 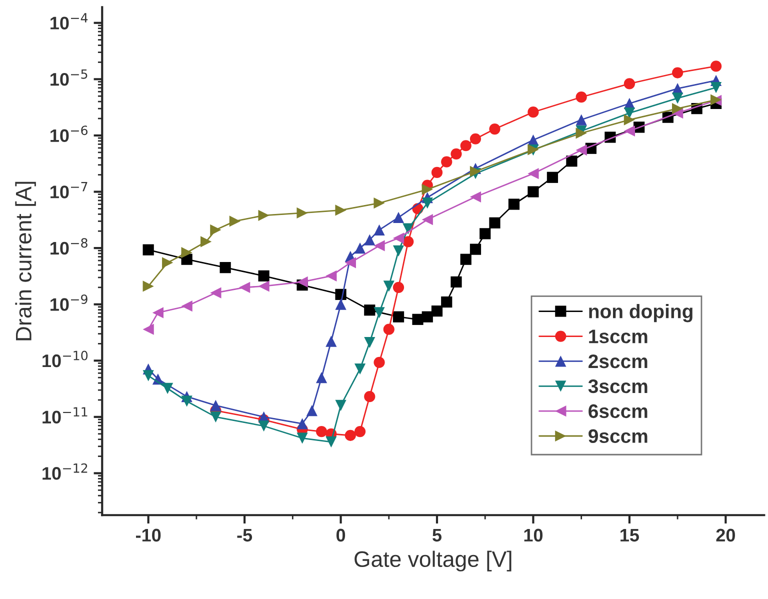 I want to click on x-tick-label: 0, so click(x=341, y=535).